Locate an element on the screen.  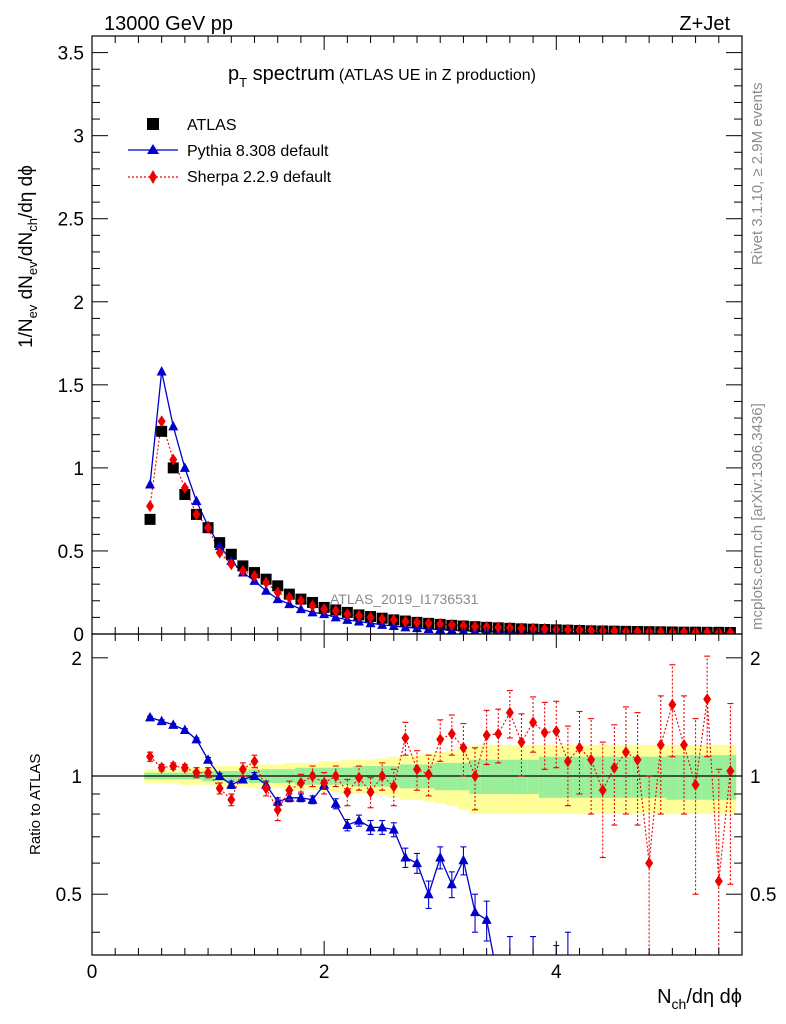
y-tick-label-top: 0.5 is located at coordinates (71, 552).